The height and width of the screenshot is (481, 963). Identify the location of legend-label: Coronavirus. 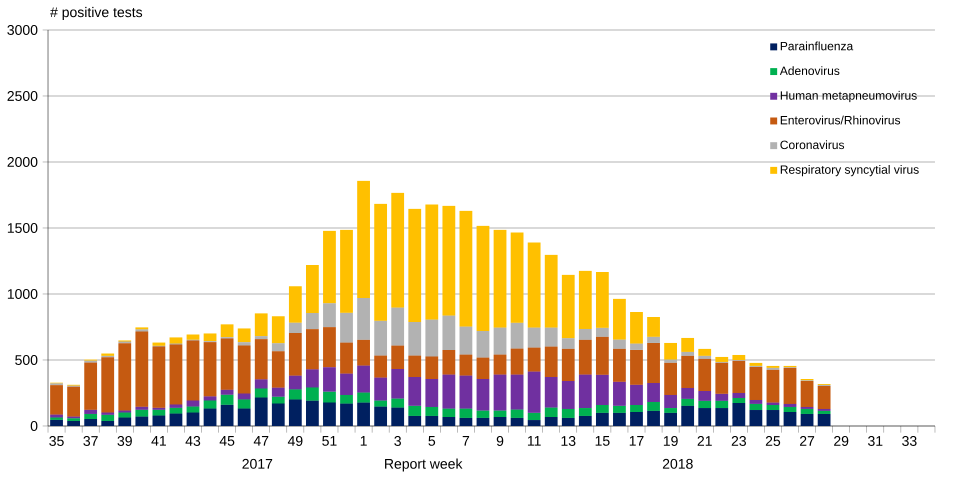
(812, 145).